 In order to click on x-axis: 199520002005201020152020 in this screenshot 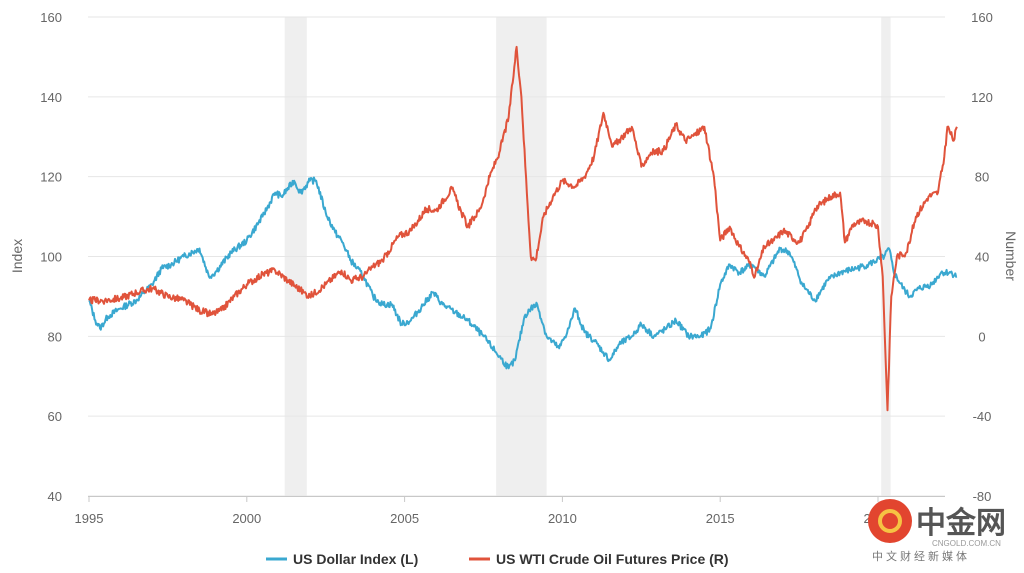, I will do `click(510, 511)`.